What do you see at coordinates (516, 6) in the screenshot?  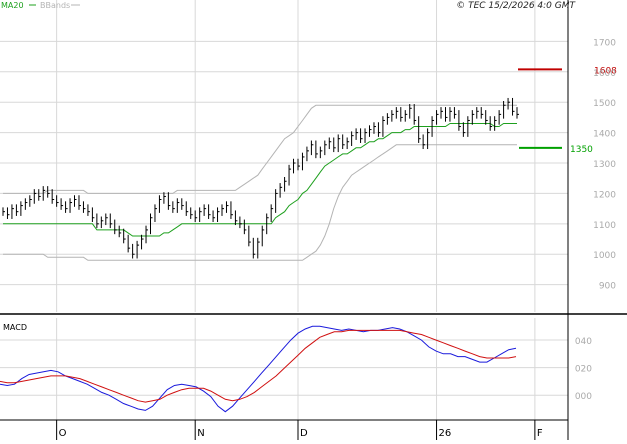 I see `copyright-text: © TEC 15/2/2026 4:0 GMT` at bounding box center [516, 6].